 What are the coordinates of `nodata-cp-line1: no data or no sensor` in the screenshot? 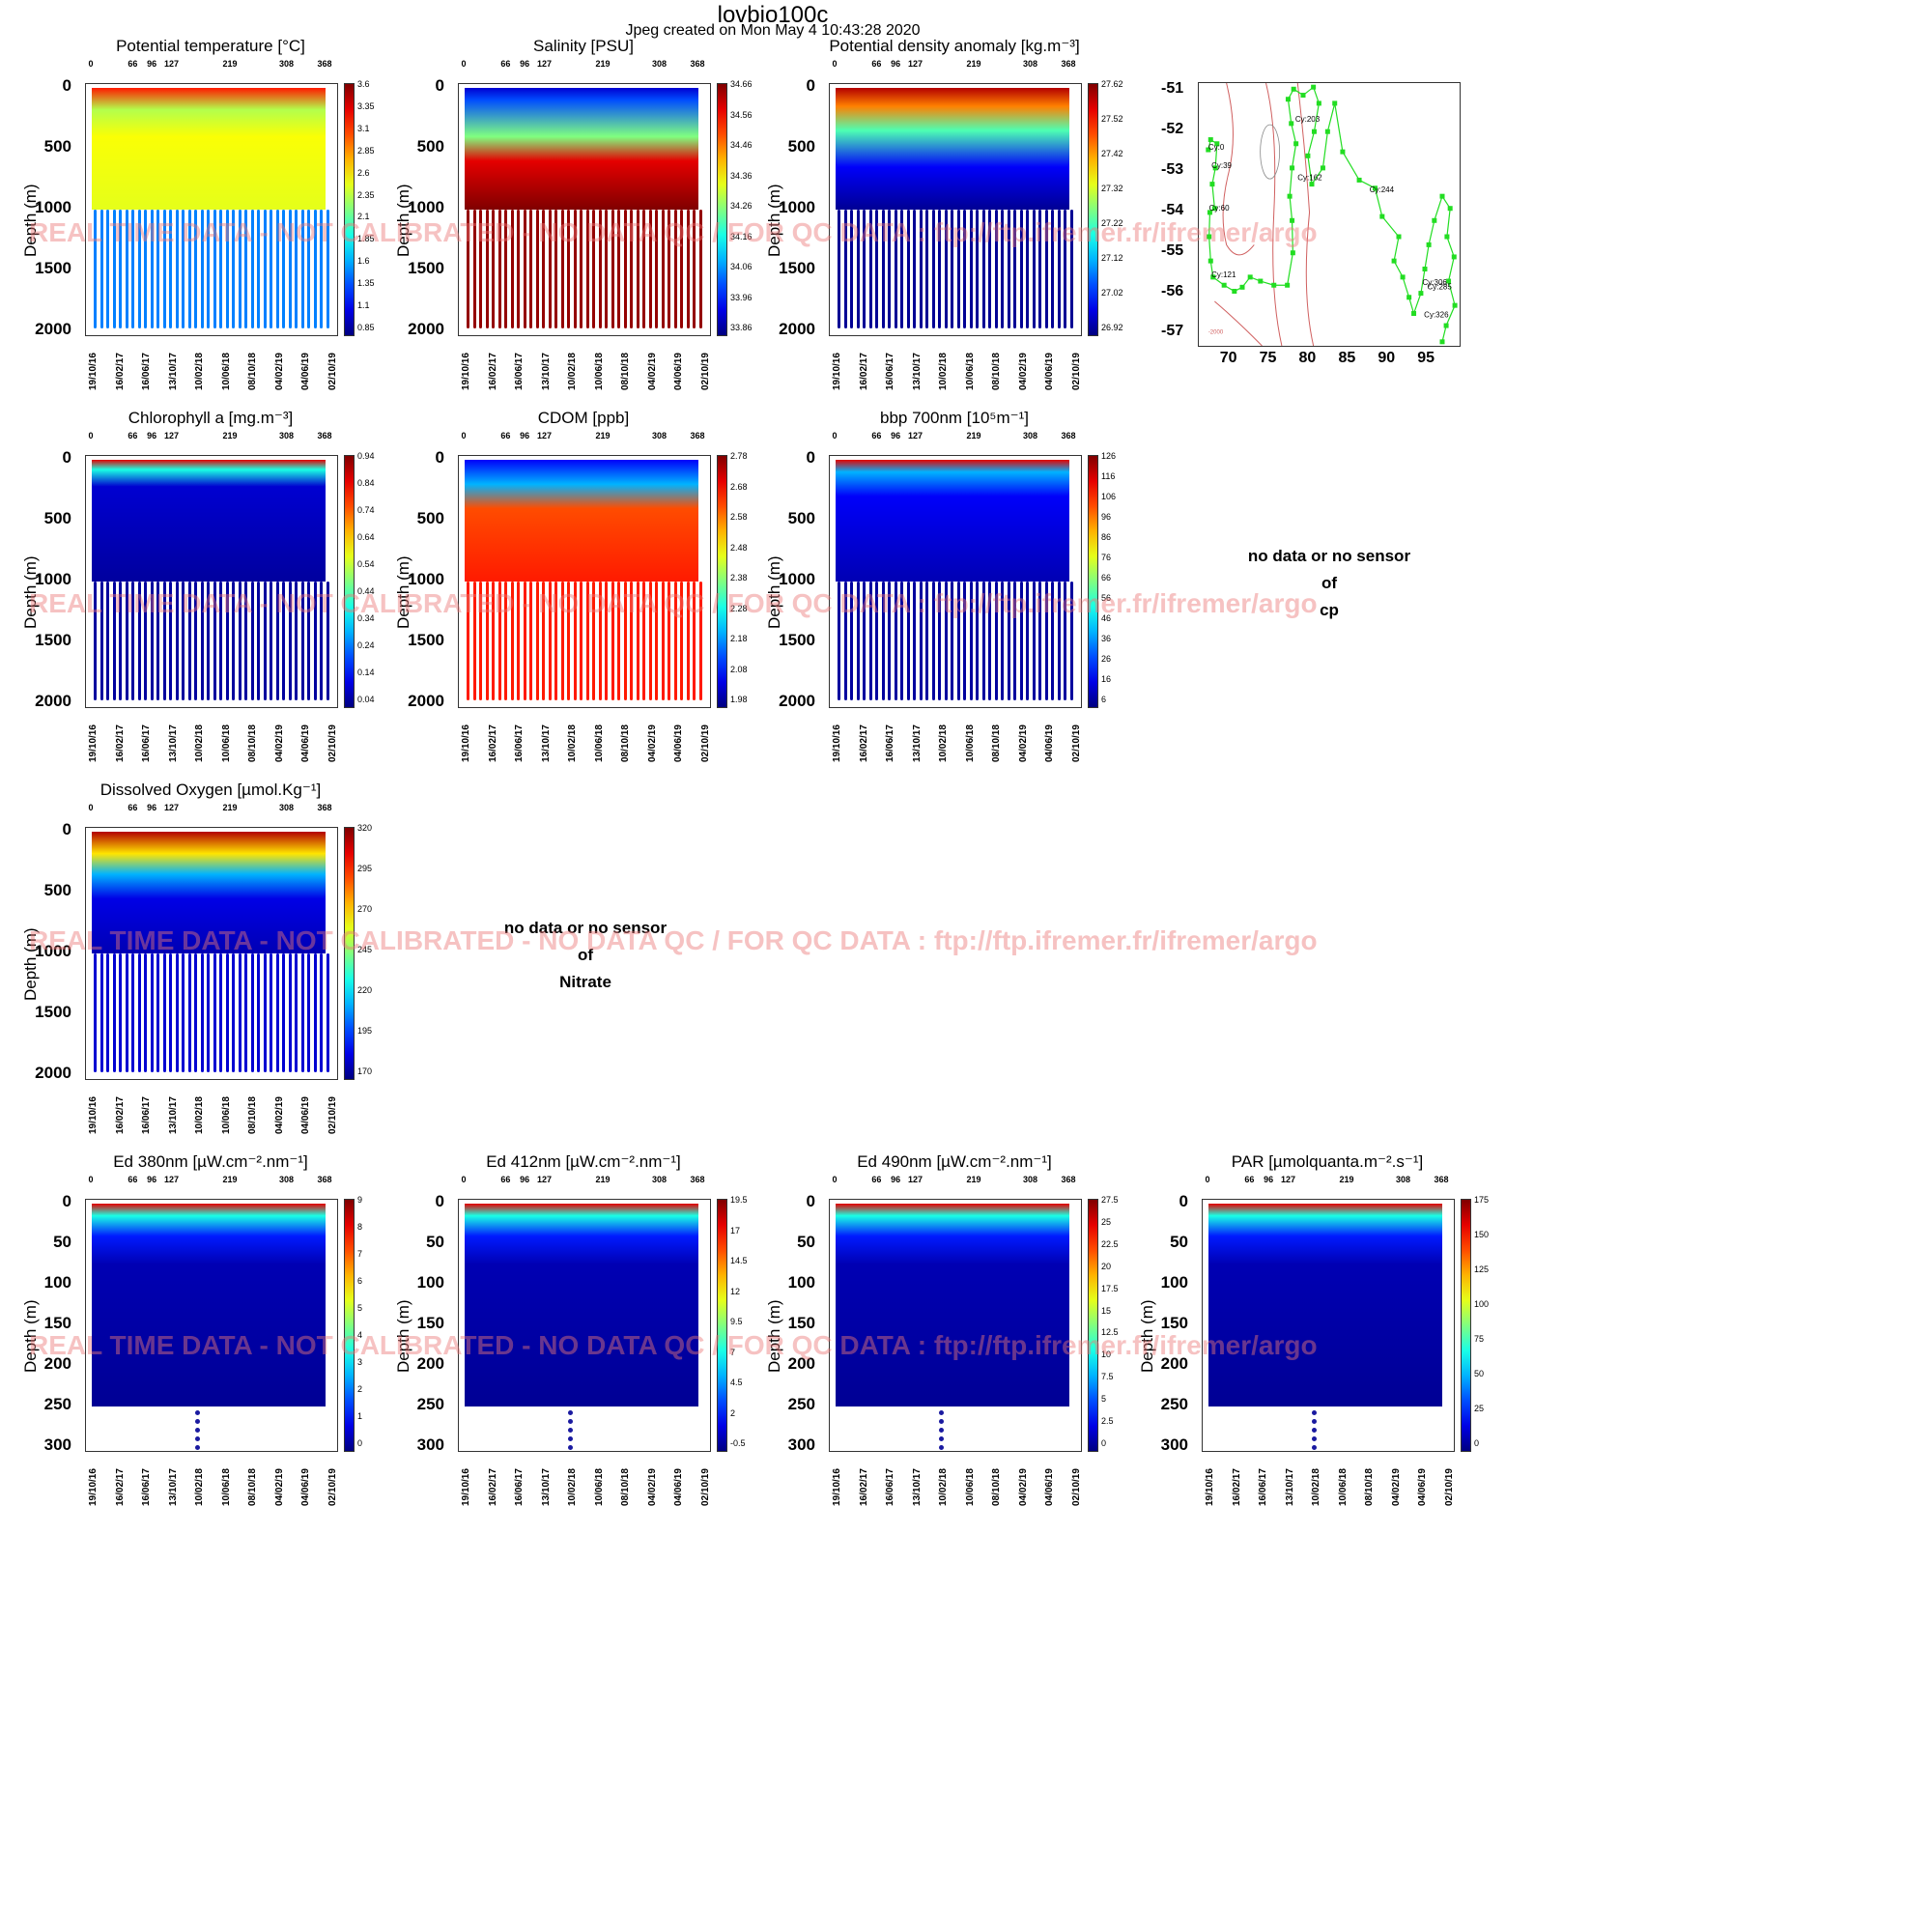 It's located at (1329, 556).